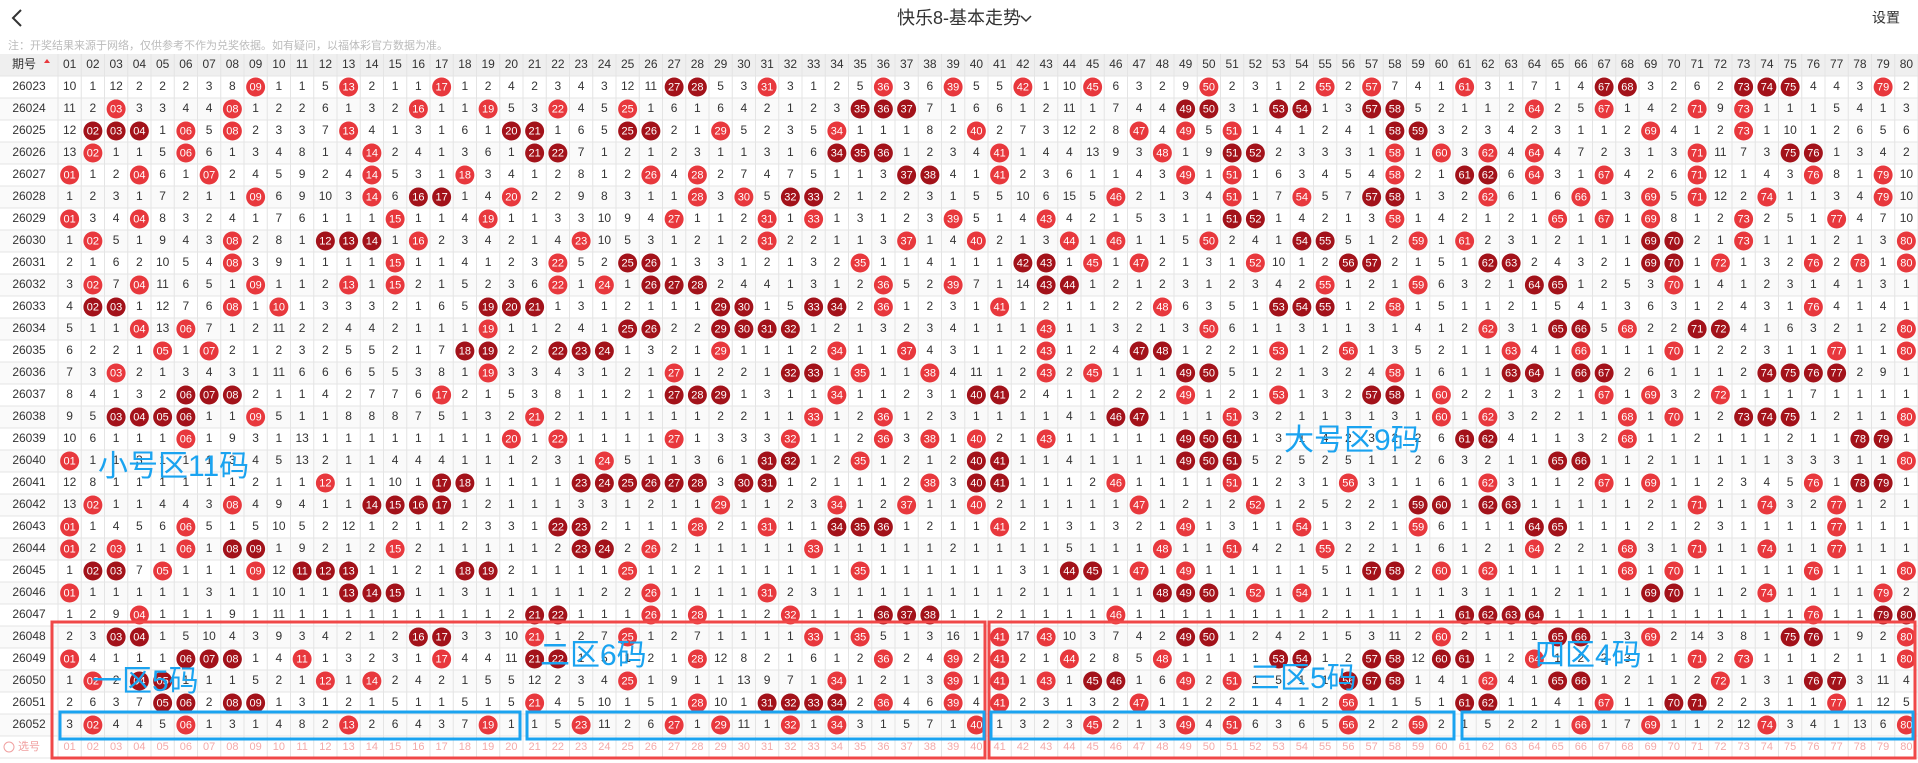 This screenshot has height=763, width=1918. I want to click on select-number: 65, so click(1558, 747).